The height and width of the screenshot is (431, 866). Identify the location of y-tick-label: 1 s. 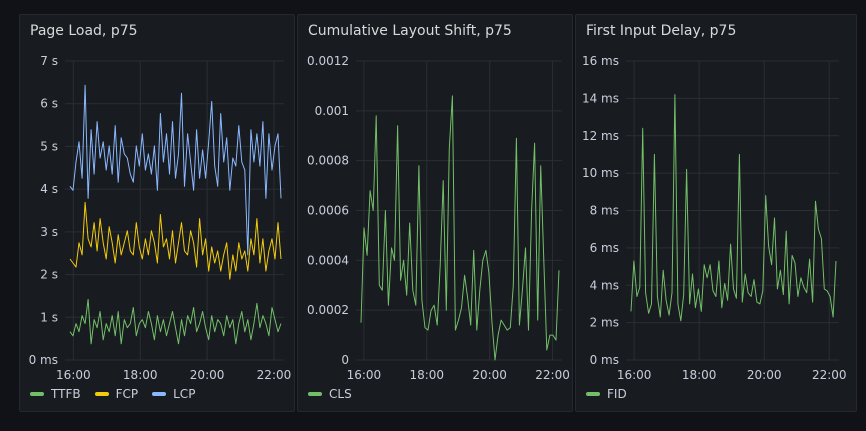
(49, 317).